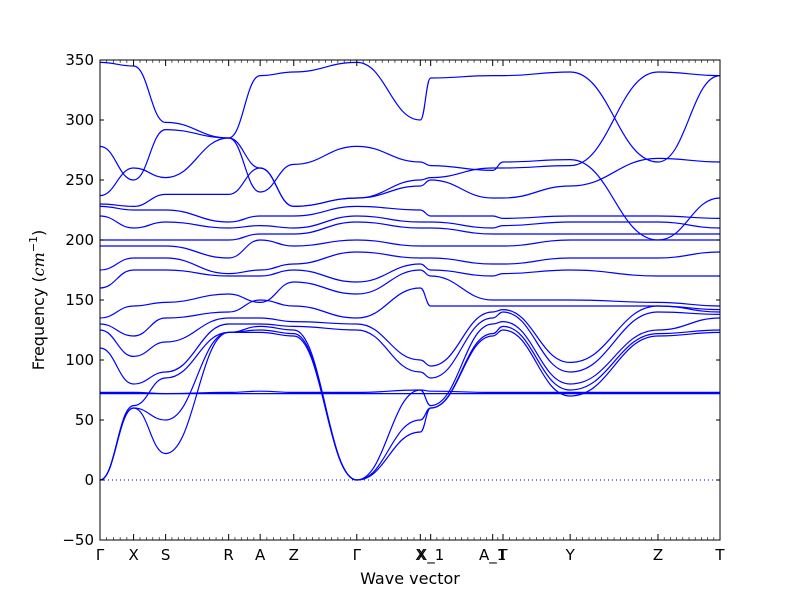  I want to click on y-tick-label: 200, so click(79, 240).